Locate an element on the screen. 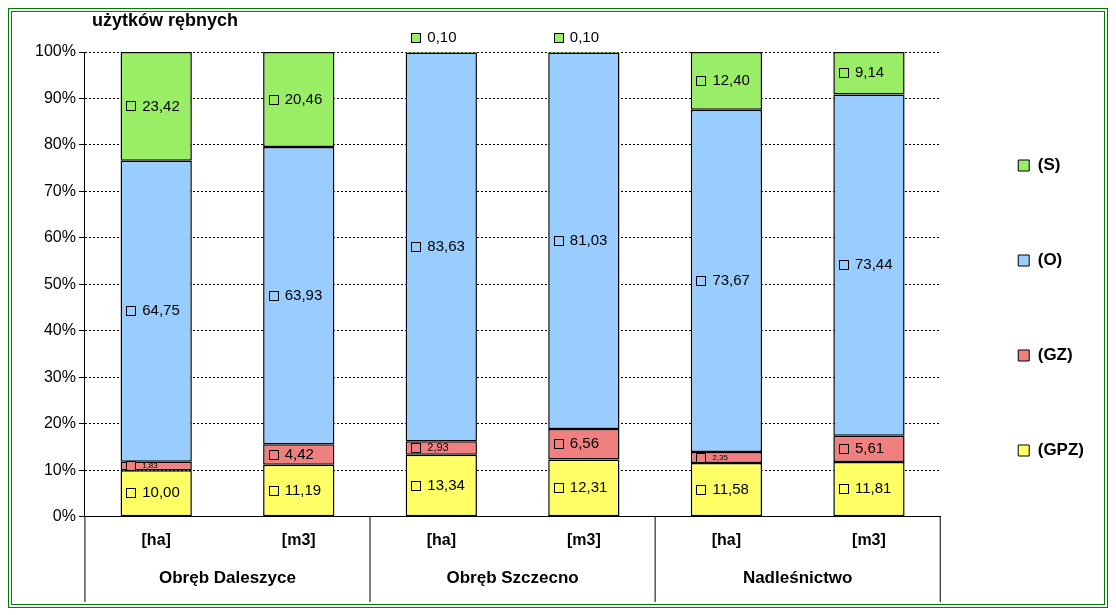 The image size is (1116, 615). data-label: 1,83 is located at coordinates (150, 466).